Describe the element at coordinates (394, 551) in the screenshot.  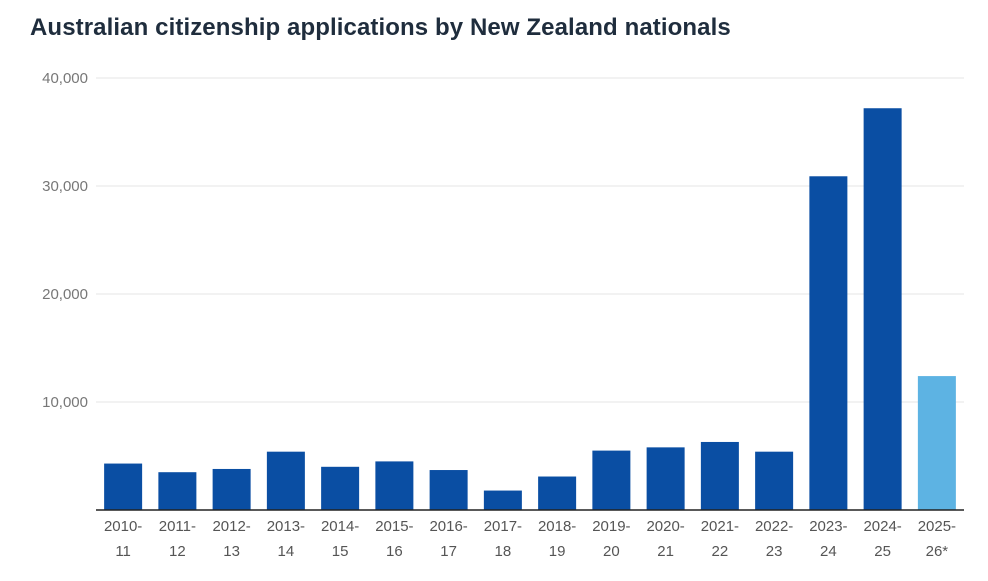
I see `x-tick-label-line2: 16` at that location.